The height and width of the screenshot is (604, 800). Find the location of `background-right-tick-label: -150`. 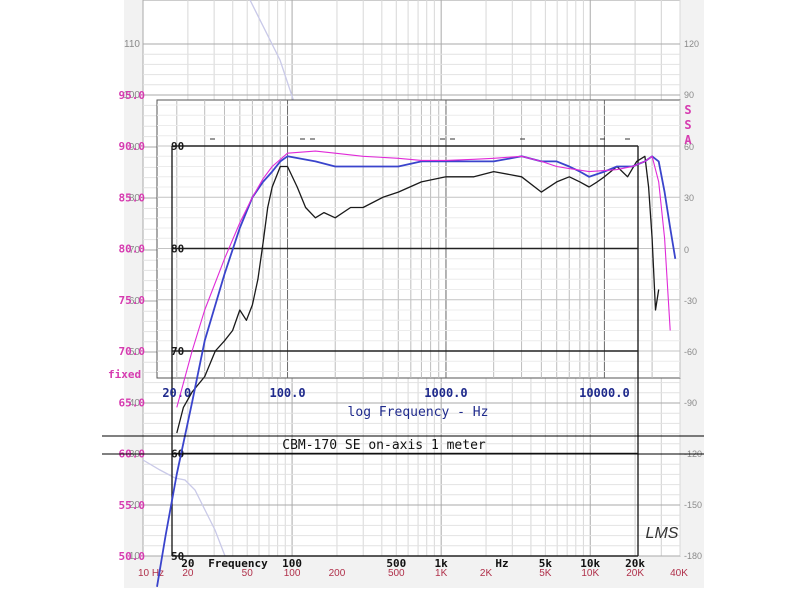

background-right-tick-label: -150 is located at coordinates (693, 505).